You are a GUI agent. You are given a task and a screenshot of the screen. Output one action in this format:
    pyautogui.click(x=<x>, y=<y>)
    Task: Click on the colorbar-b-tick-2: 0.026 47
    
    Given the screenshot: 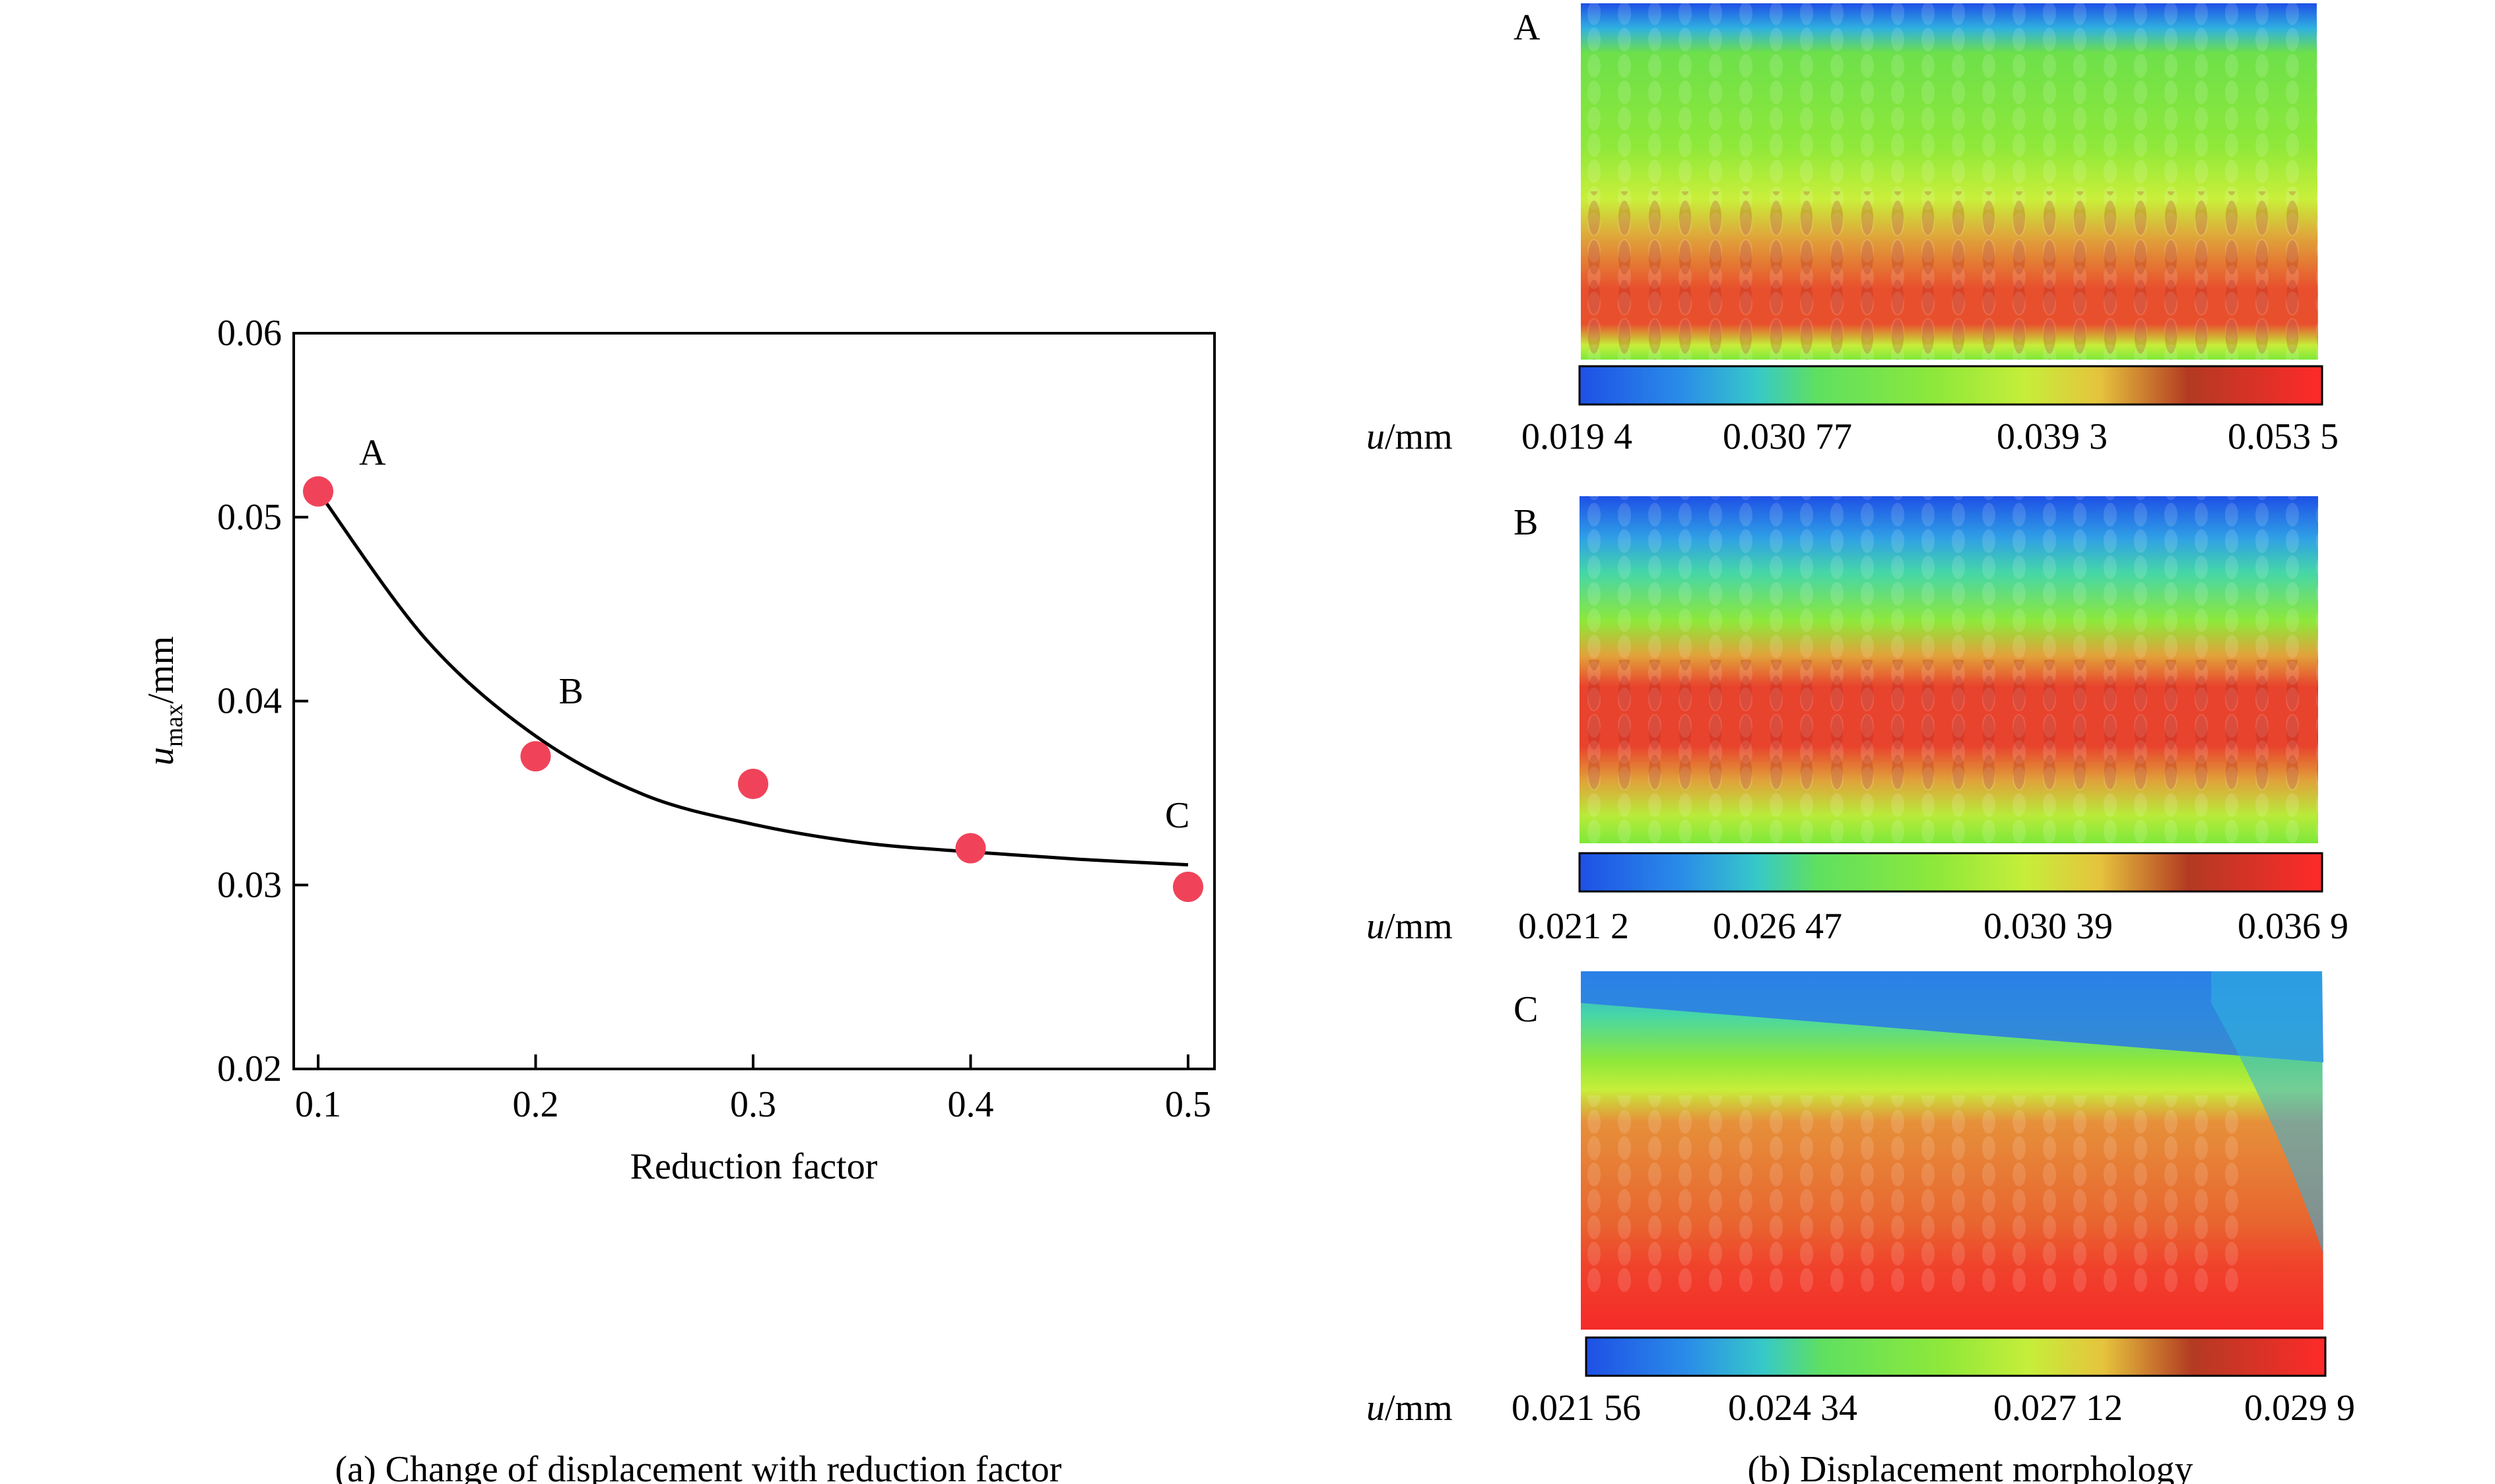 What is the action you would take?
    pyautogui.click(x=1777, y=926)
    